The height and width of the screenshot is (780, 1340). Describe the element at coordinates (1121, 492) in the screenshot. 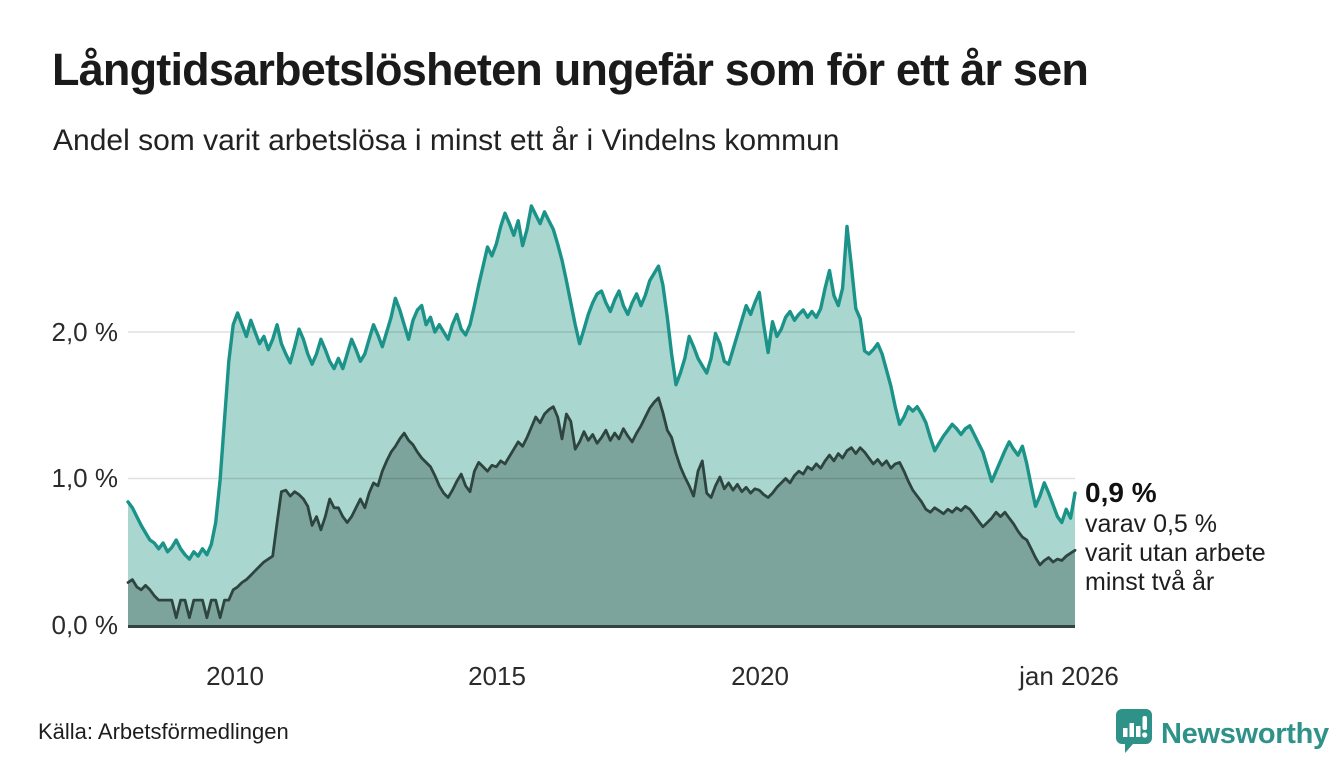

I see `latest-value-label: 0,9 %` at that location.